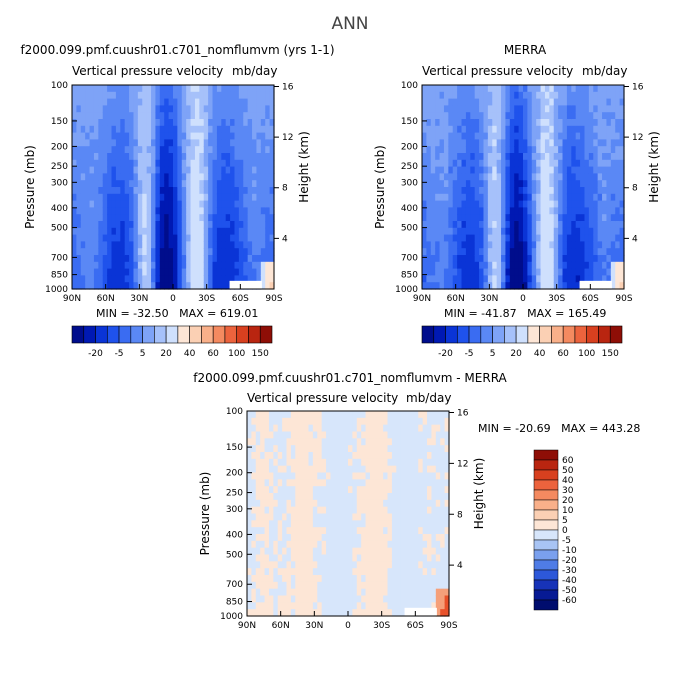 The image size is (700, 700). I want to click on x-tick-label: 90S, so click(448, 626).